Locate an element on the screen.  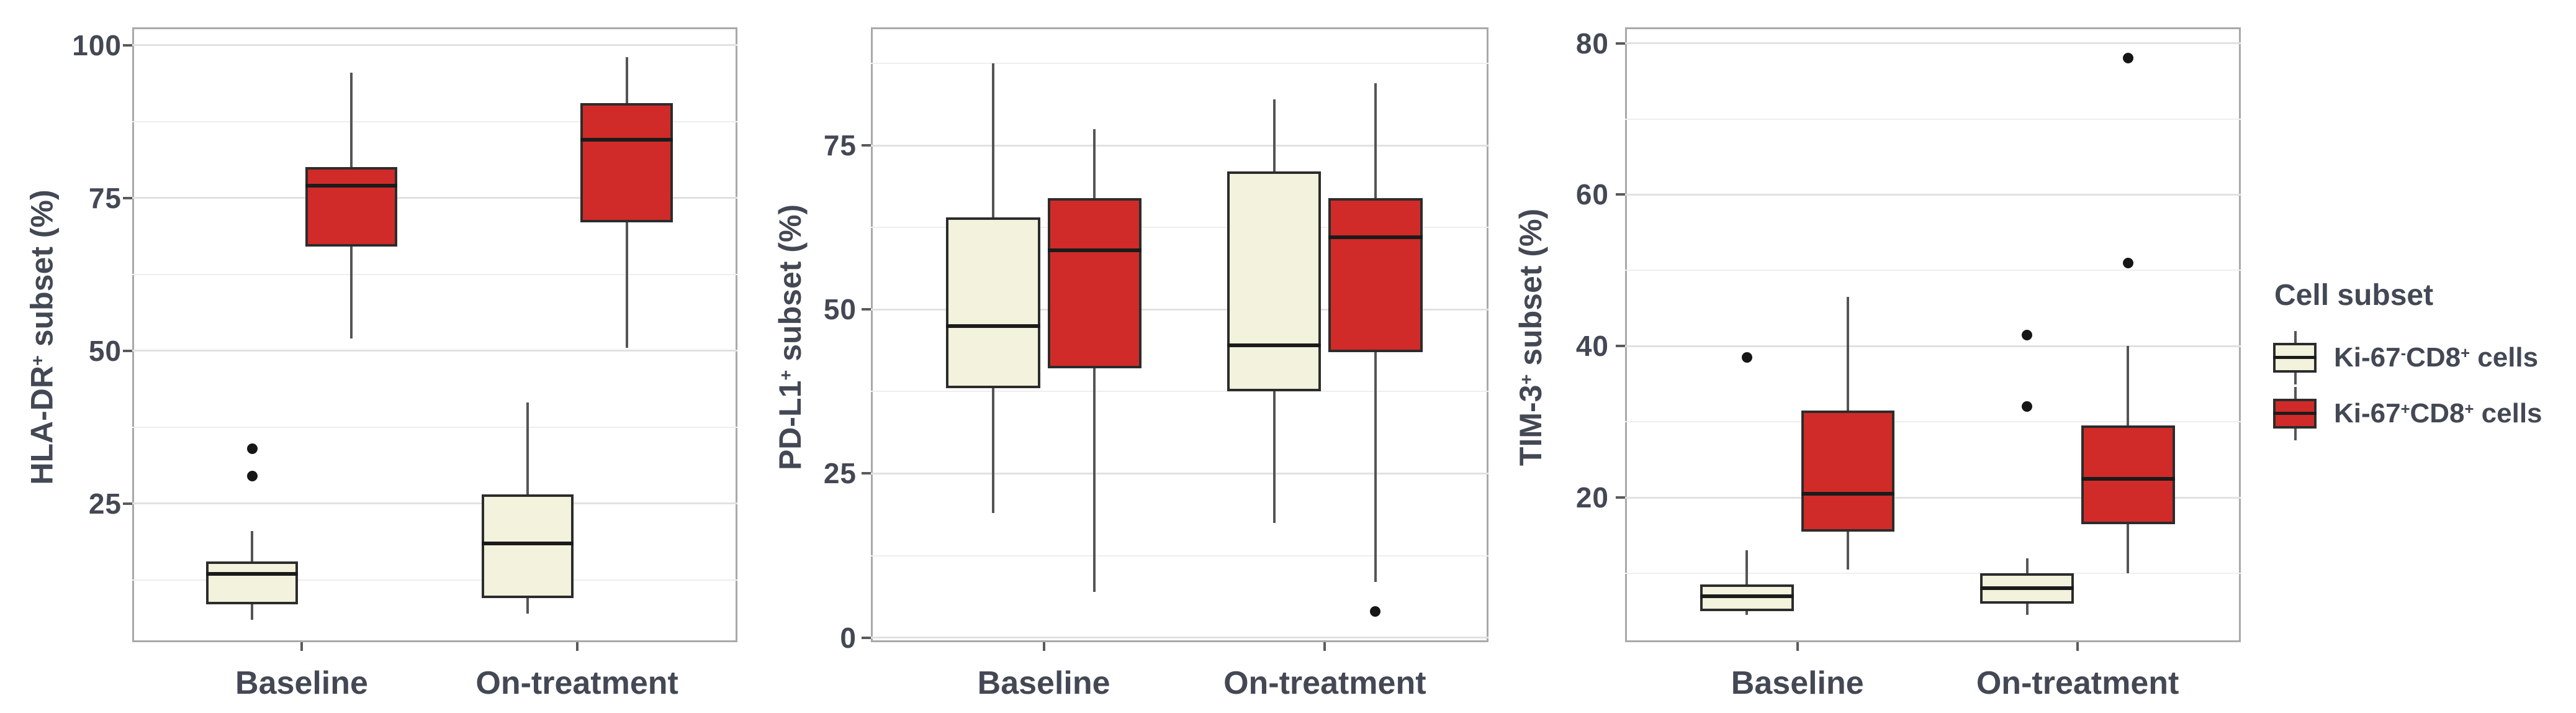
legend-items: Ki-67-CD8+ cells Ki-67+CD8+ cells is located at coordinates (2421, 386).